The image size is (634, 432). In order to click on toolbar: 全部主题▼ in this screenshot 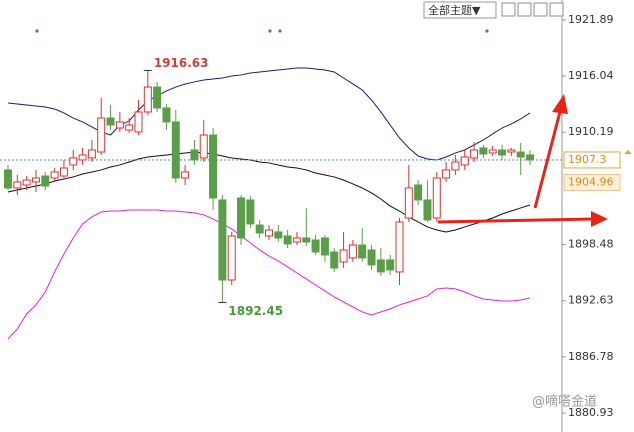, I will do `click(493, 10)`.